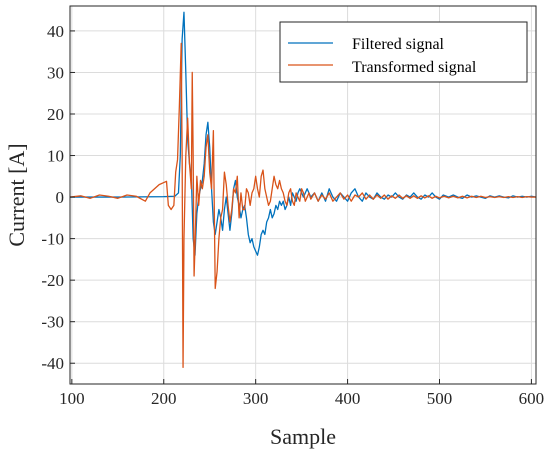  Describe the element at coordinates (55, 72) in the screenshot. I see `y-tick-label: 30` at that location.